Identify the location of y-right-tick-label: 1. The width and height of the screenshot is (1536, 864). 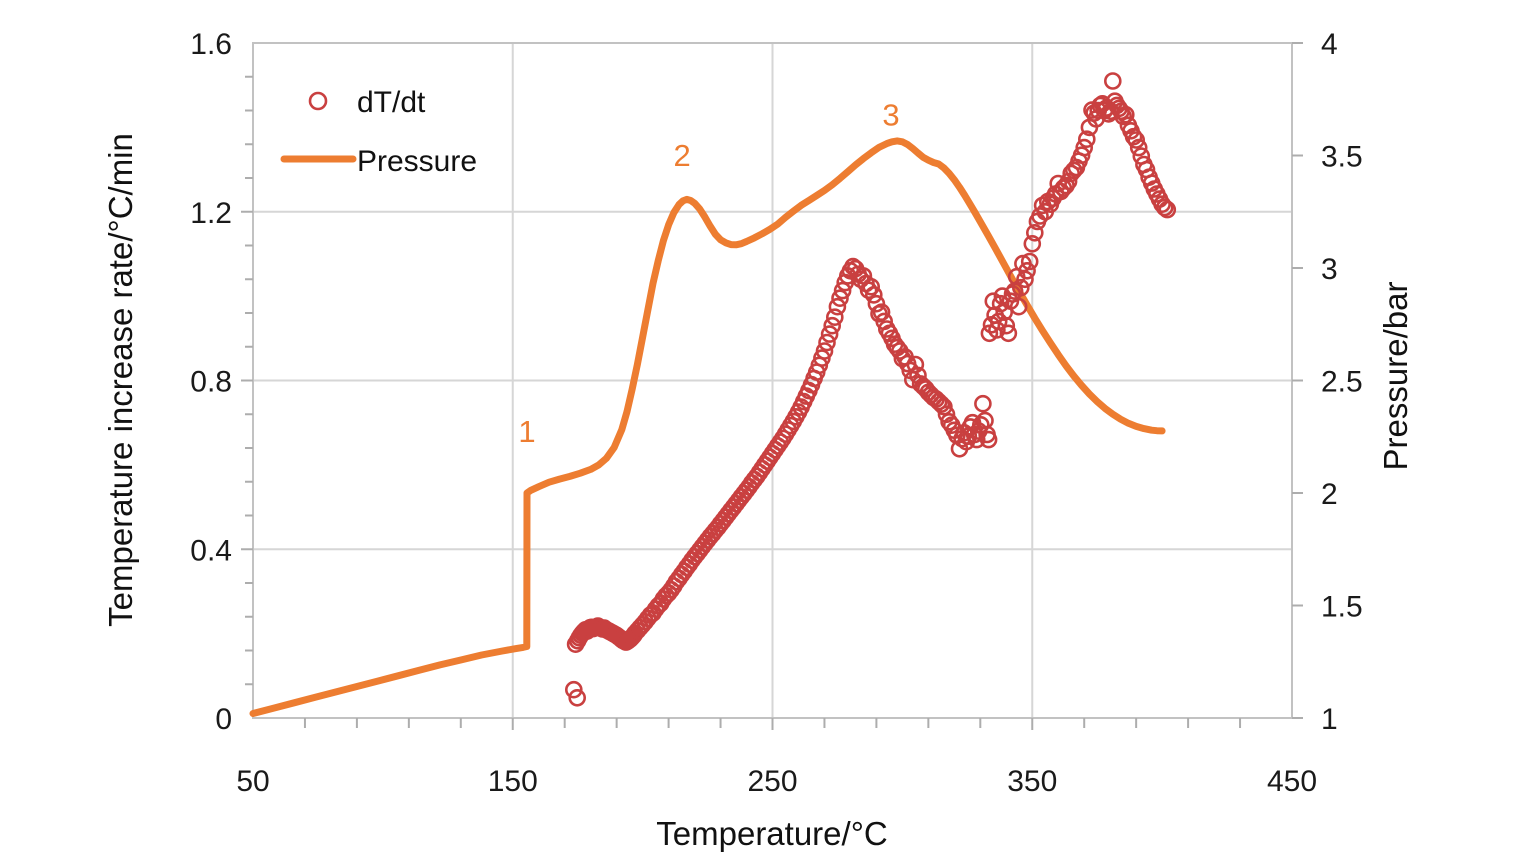
(1329, 719).